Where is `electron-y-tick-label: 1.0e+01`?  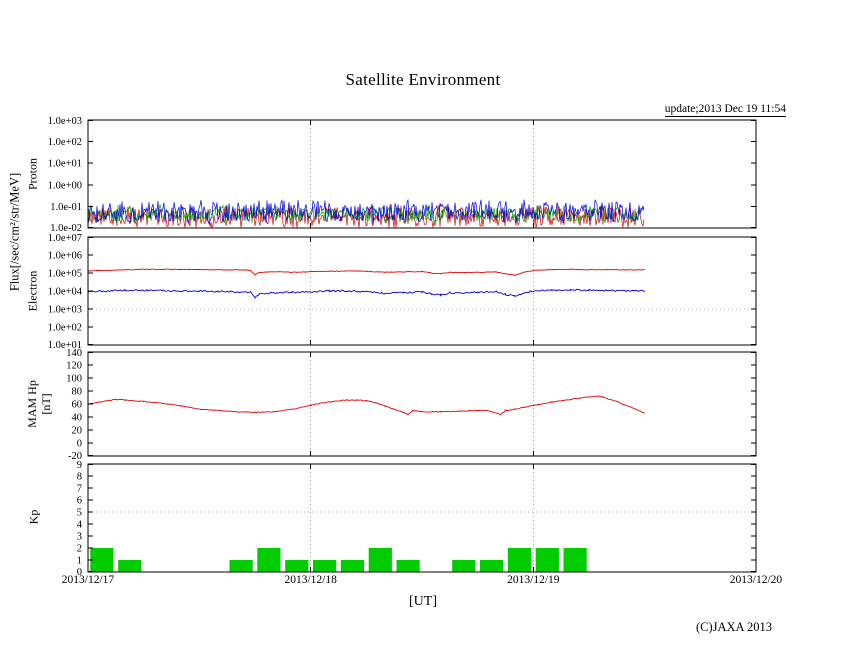
electron-y-tick-label: 1.0e+01 is located at coordinates (65, 345).